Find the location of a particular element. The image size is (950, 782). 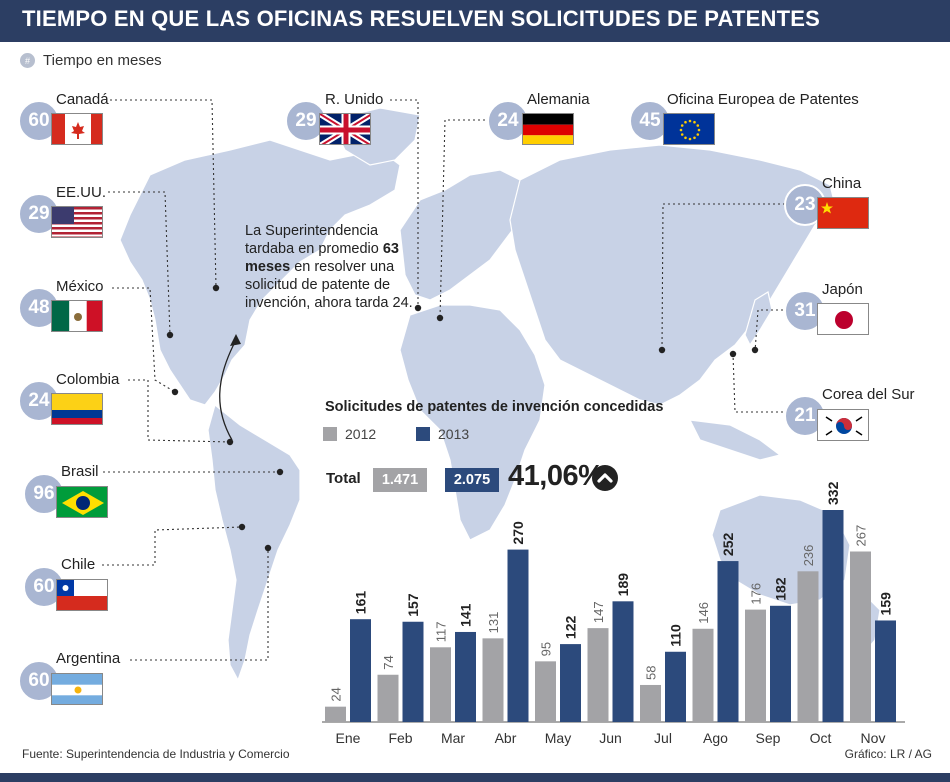

hash-icon: # is located at coordinates (27, 60).